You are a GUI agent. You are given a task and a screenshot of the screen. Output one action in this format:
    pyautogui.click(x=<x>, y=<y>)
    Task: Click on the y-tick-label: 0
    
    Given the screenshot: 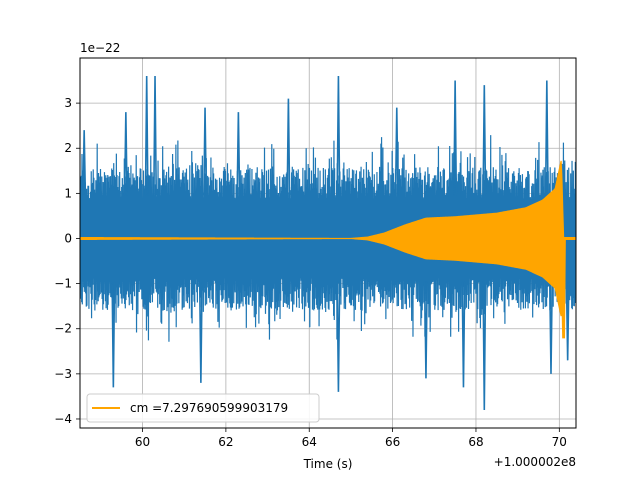 What is the action you would take?
    pyautogui.click(x=68, y=238)
    